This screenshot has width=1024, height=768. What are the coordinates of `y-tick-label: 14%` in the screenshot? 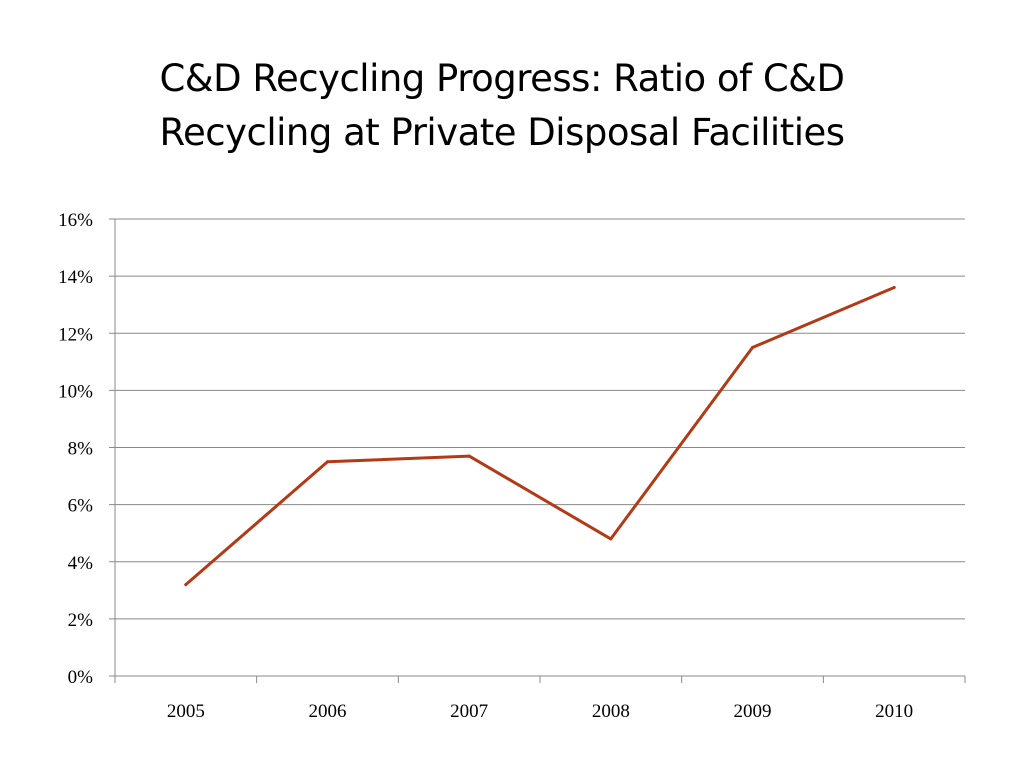 It's located at (75, 277).